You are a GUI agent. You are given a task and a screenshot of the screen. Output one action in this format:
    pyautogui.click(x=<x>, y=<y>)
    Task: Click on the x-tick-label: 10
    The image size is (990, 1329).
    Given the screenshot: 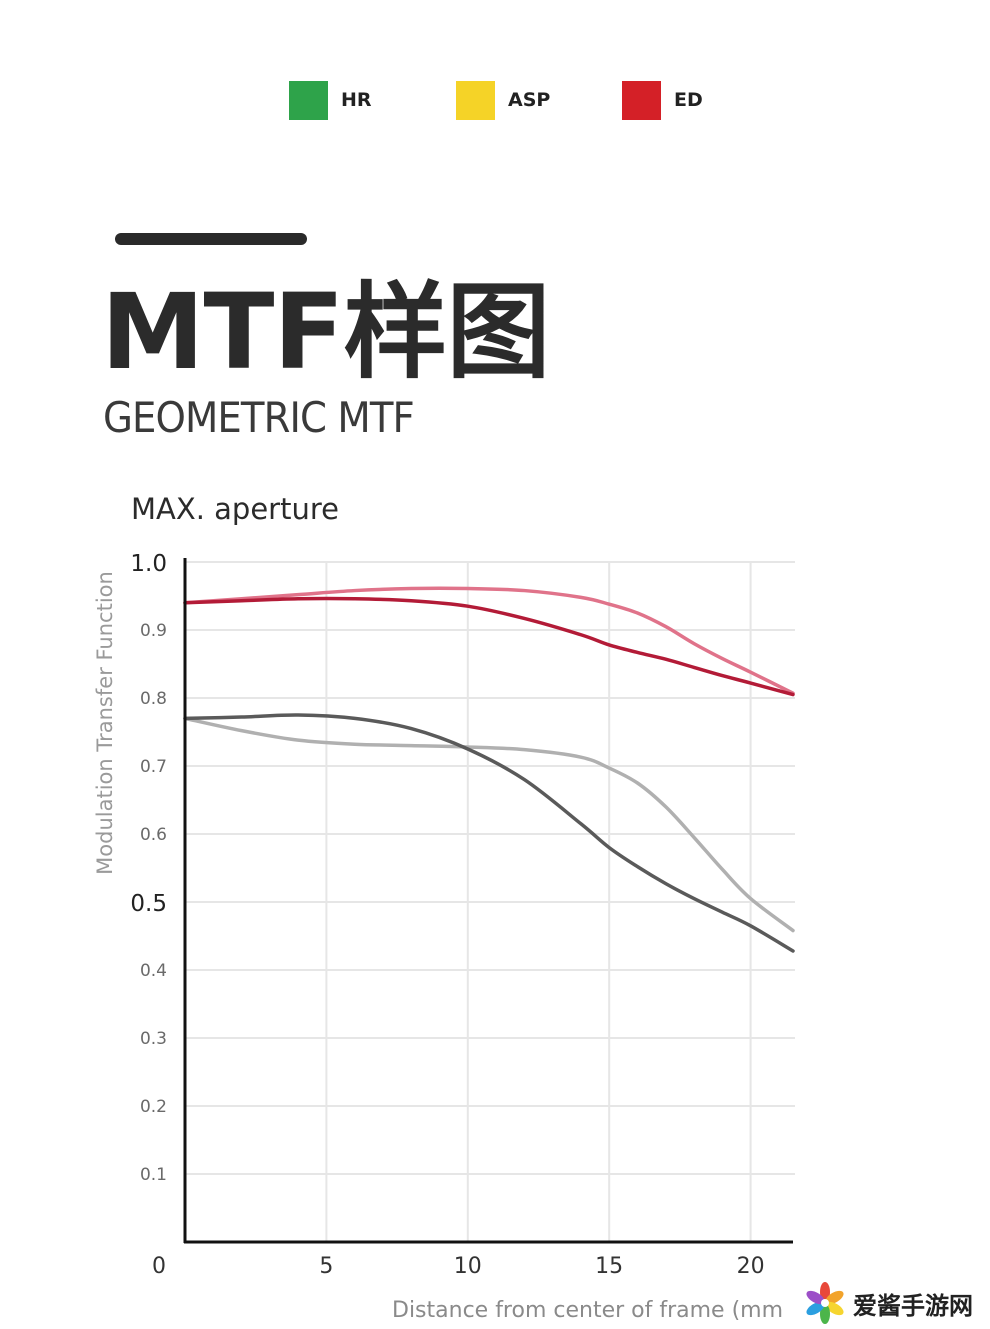 What is the action you would take?
    pyautogui.click(x=468, y=1266)
    